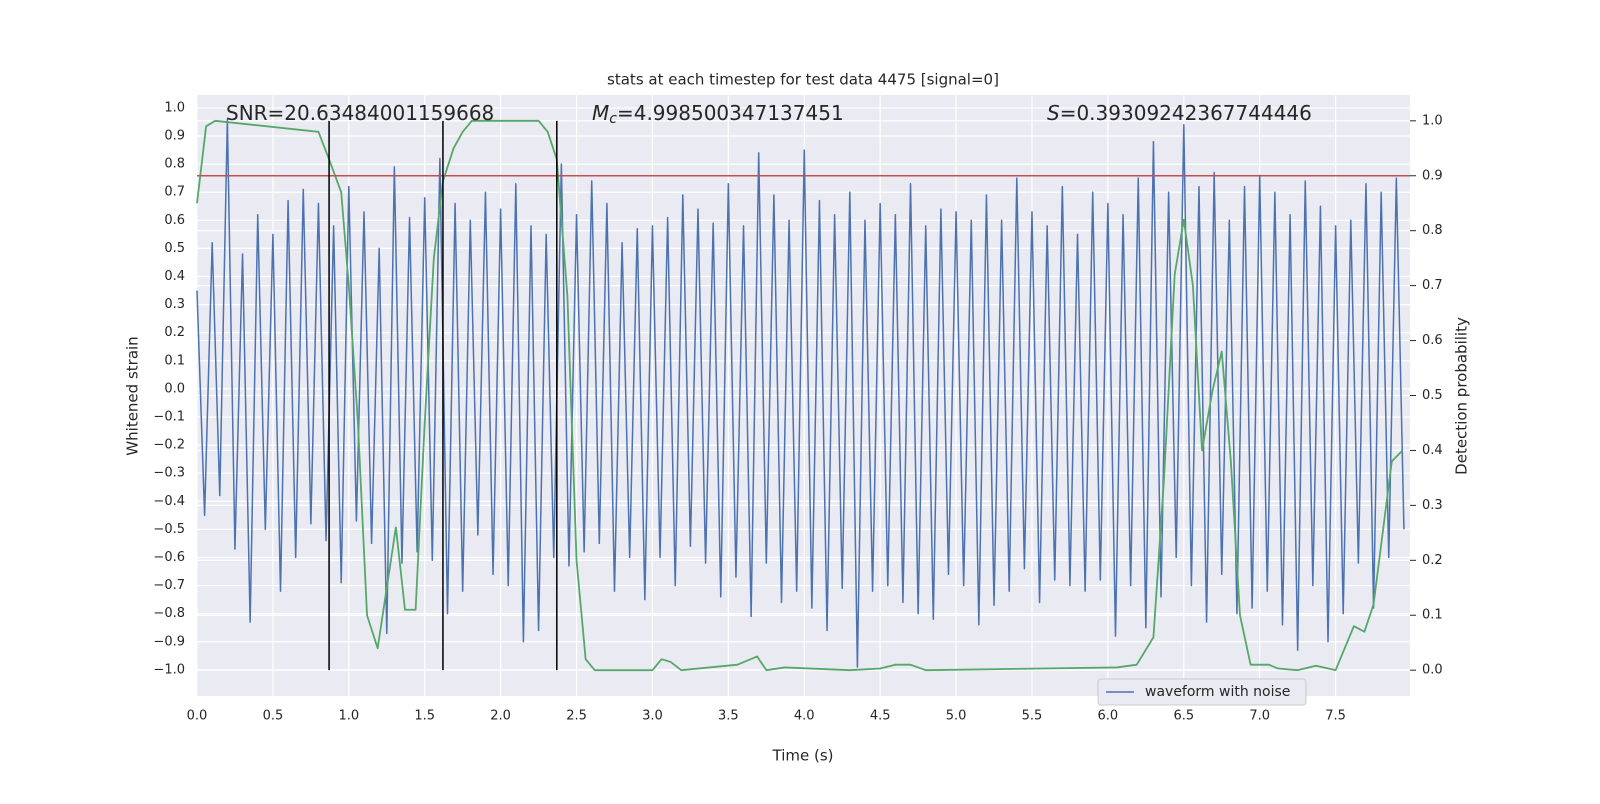 This screenshot has height=804, width=1600. Describe the element at coordinates (1432, 285) in the screenshot. I see `y2-tick-label: 0.7` at that location.